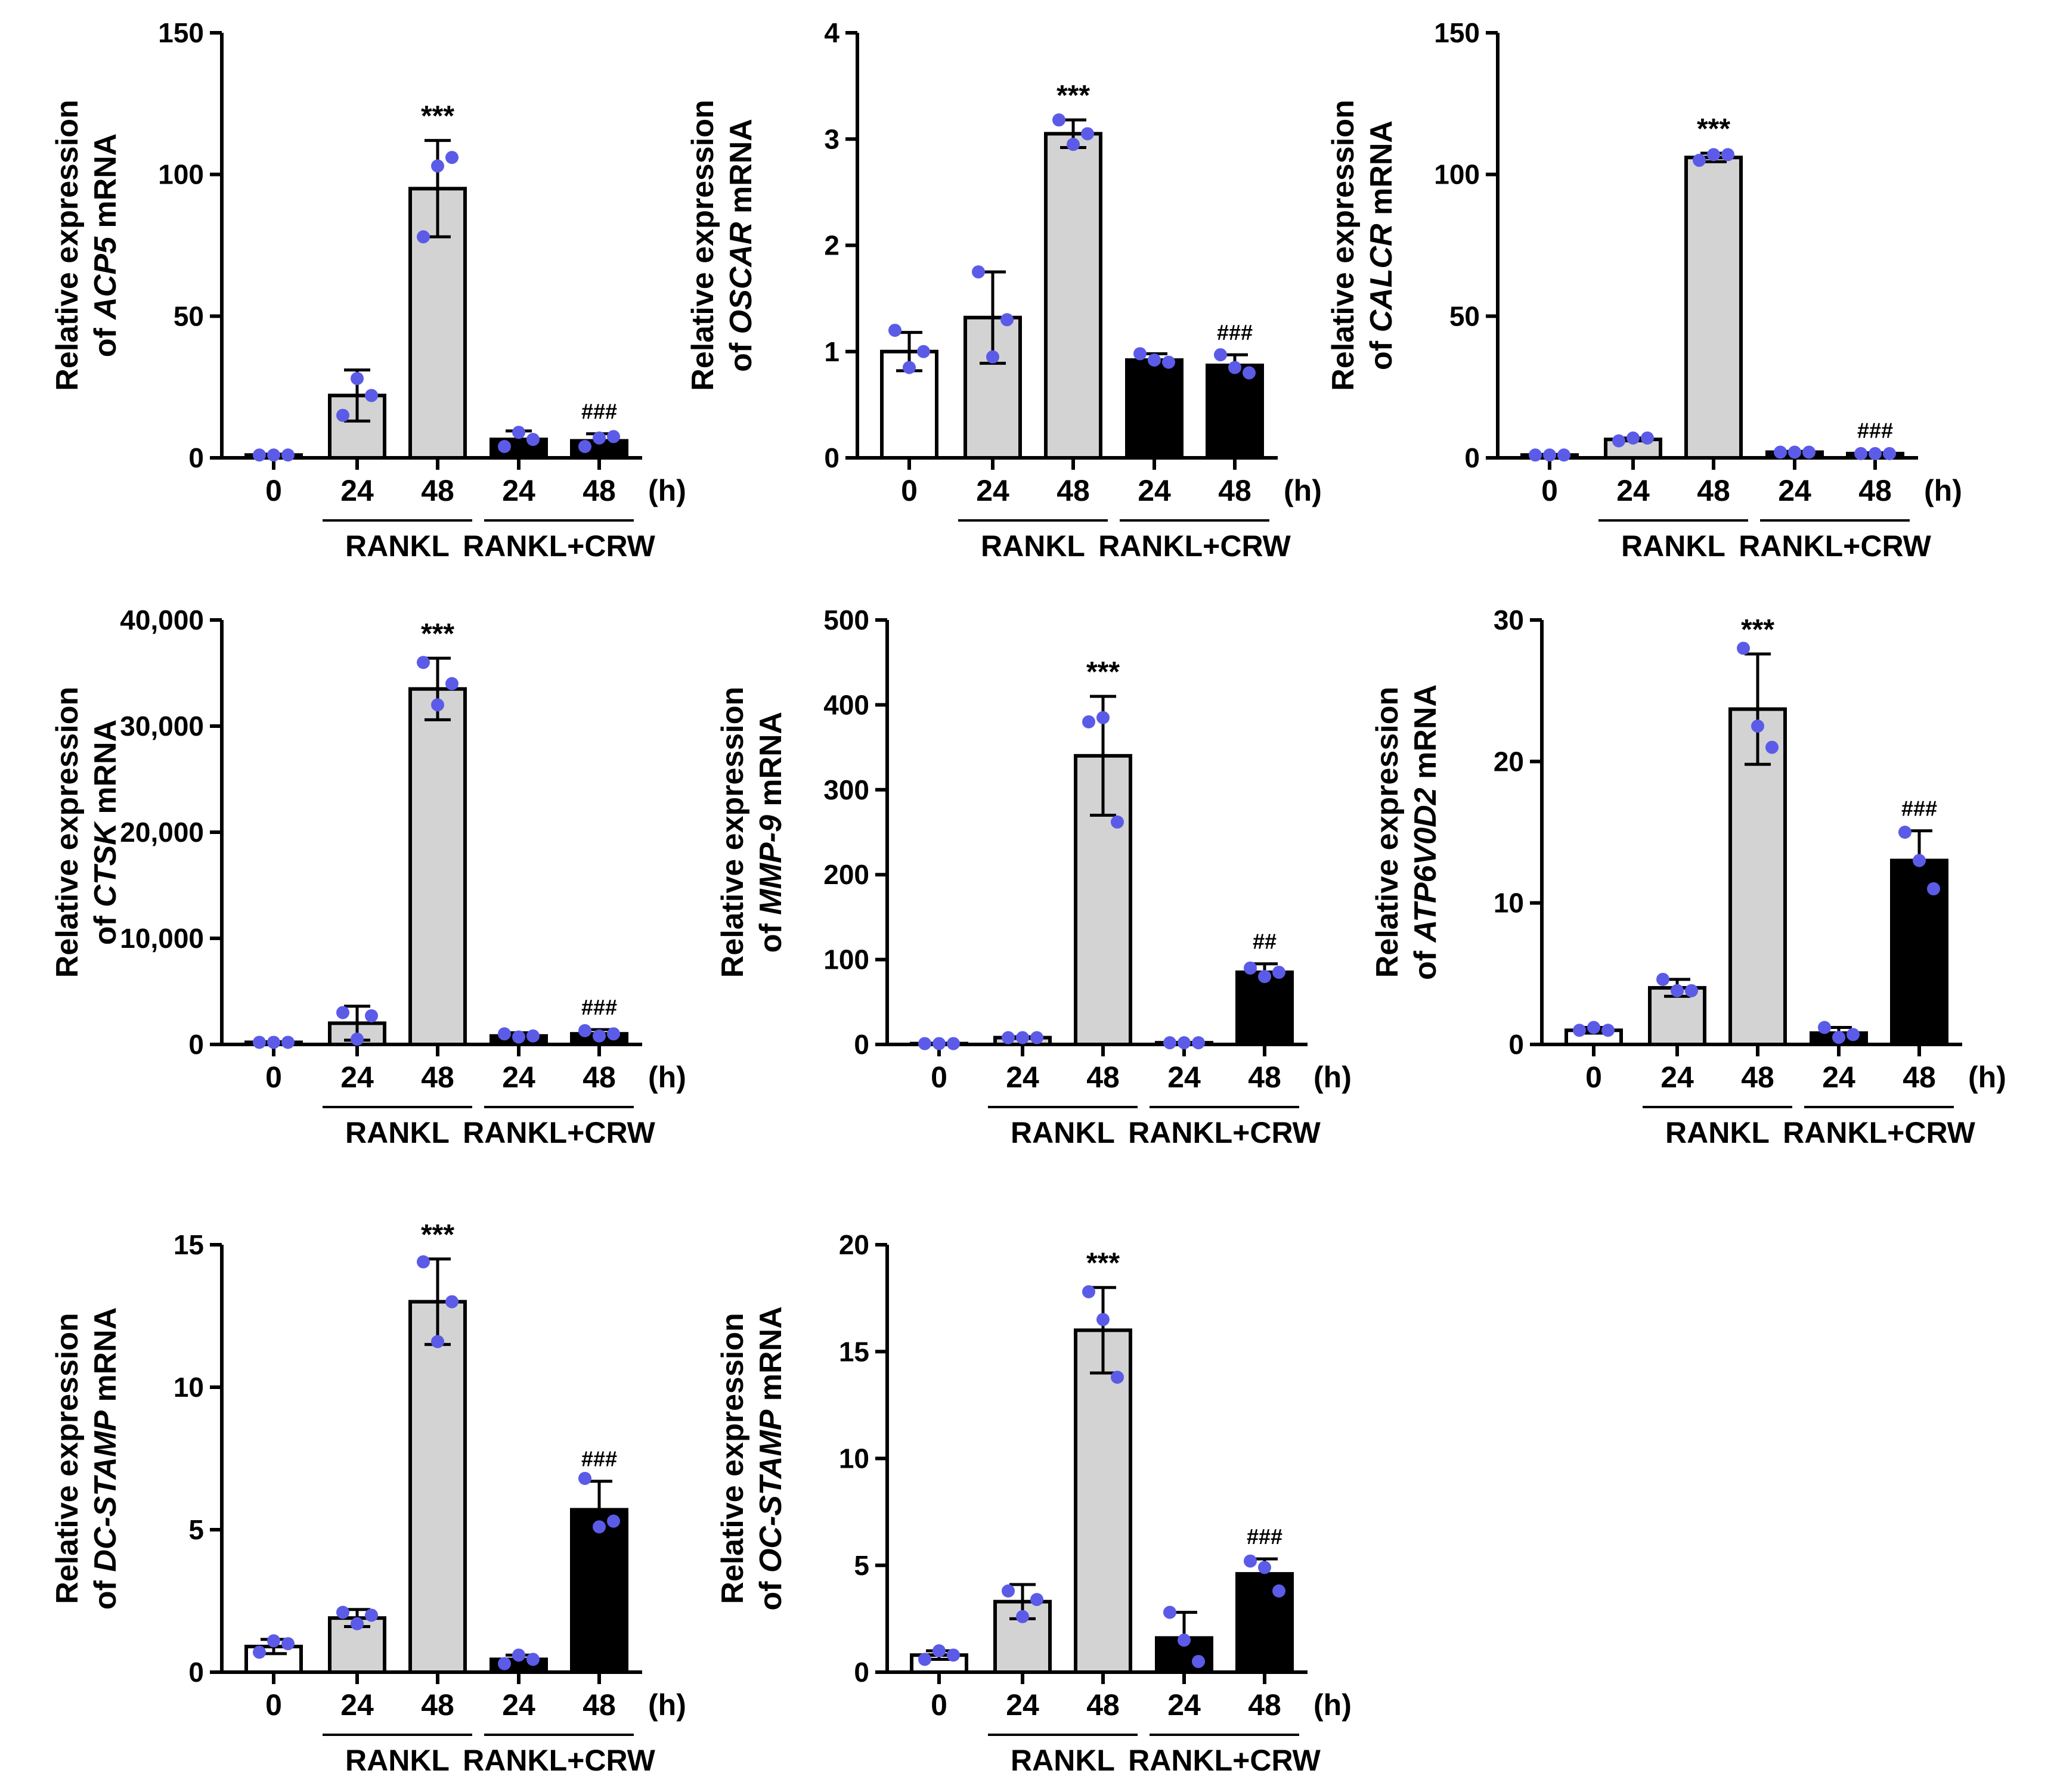 The height and width of the screenshot is (1792, 2054). Describe the element at coordinates (854, 1244) in the screenshot. I see `y-tick-label: 20` at that location.